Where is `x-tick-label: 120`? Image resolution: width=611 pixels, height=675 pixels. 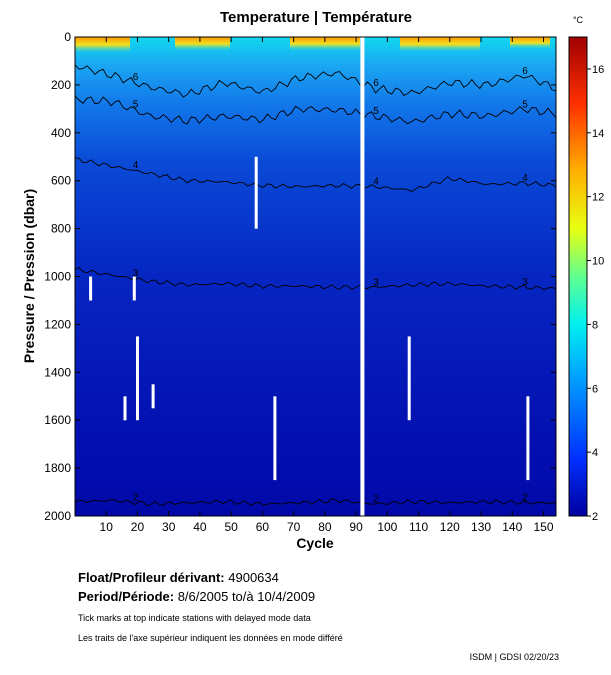
x-tick-label: 120 is located at coordinates (450, 527).